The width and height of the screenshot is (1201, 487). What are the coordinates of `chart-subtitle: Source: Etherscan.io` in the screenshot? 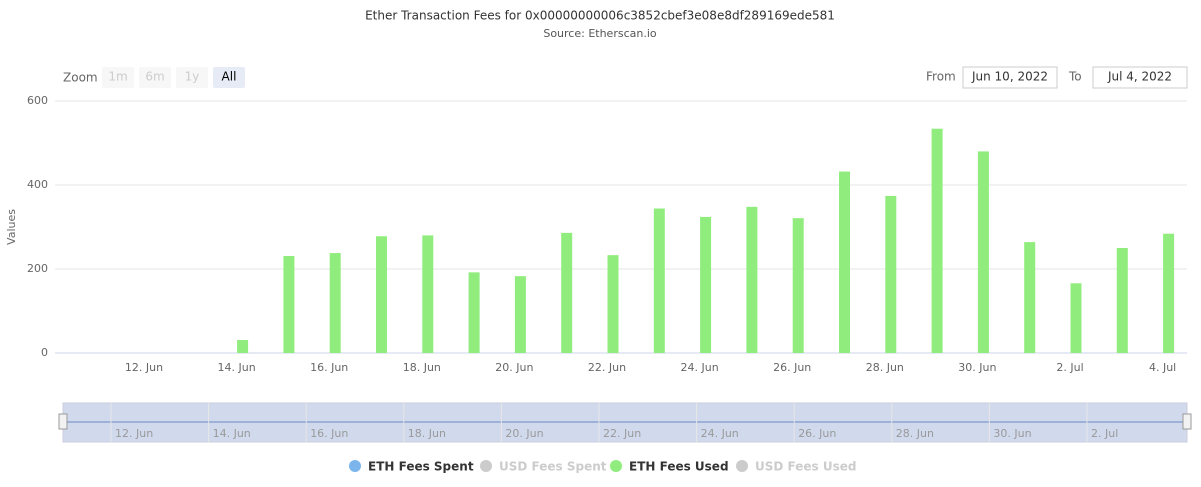 It's located at (600, 33).